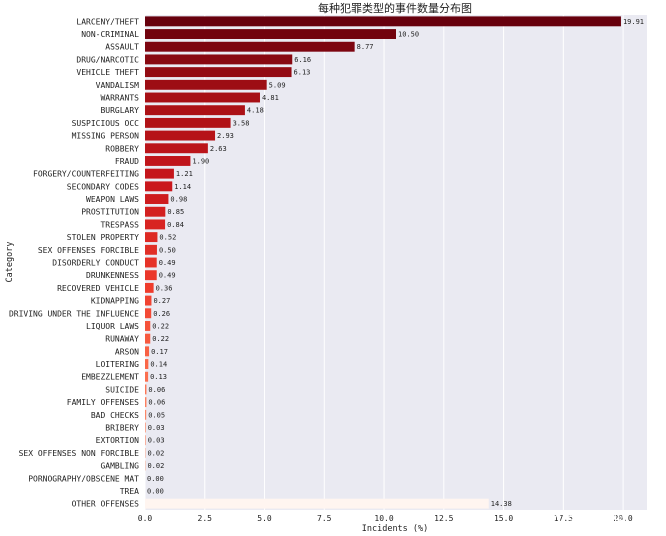 The height and width of the screenshot is (536, 666). Describe the element at coordinates (103, 186) in the screenshot. I see `category-label: SECONDARY CODES` at that location.